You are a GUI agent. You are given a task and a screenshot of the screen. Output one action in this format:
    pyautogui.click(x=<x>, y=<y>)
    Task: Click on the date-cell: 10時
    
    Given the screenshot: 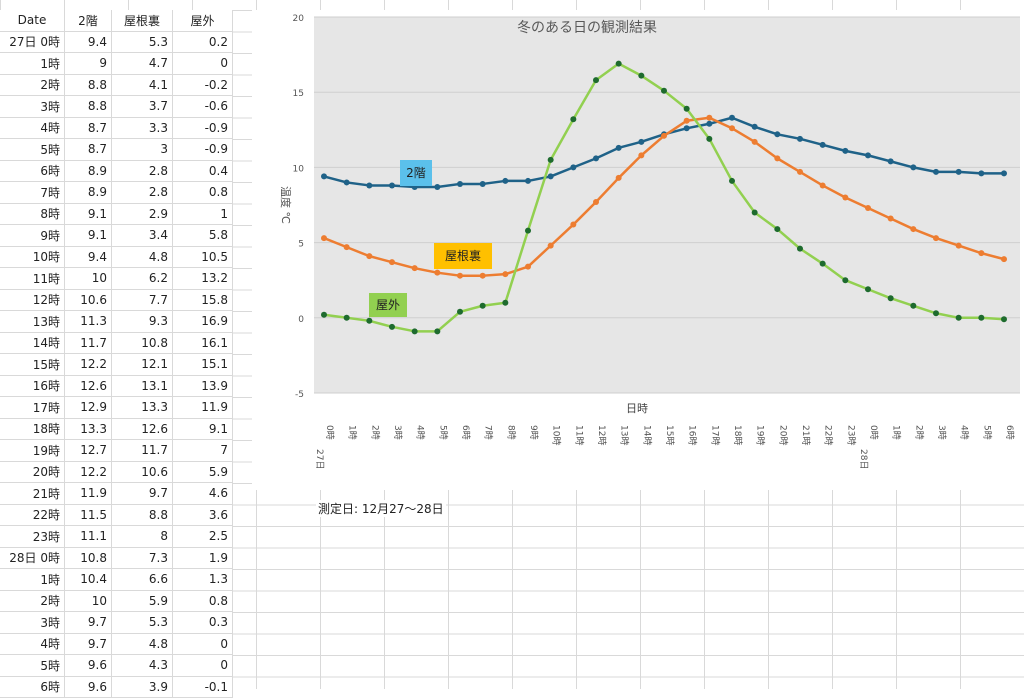 What is the action you would take?
    pyautogui.click(x=32, y=257)
    